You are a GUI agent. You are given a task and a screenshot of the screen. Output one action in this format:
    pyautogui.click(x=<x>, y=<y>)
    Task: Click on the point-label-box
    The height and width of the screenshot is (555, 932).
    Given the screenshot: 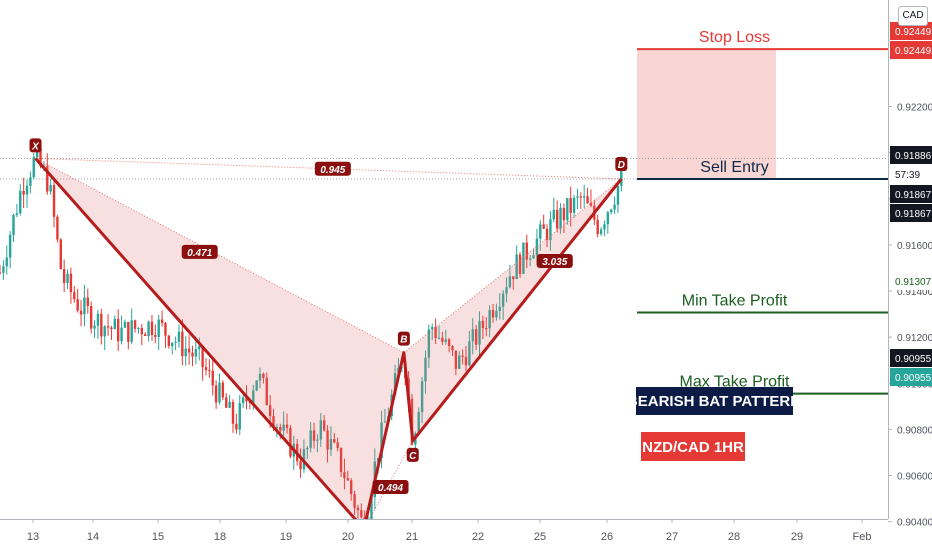 What is the action you would take?
    pyautogui.click(x=403, y=338)
    